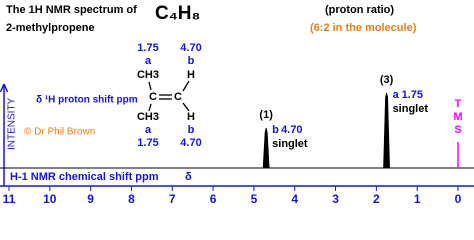 The height and width of the screenshot is (240, 474). I want to click on tms-letter: S, so click(457, 130).